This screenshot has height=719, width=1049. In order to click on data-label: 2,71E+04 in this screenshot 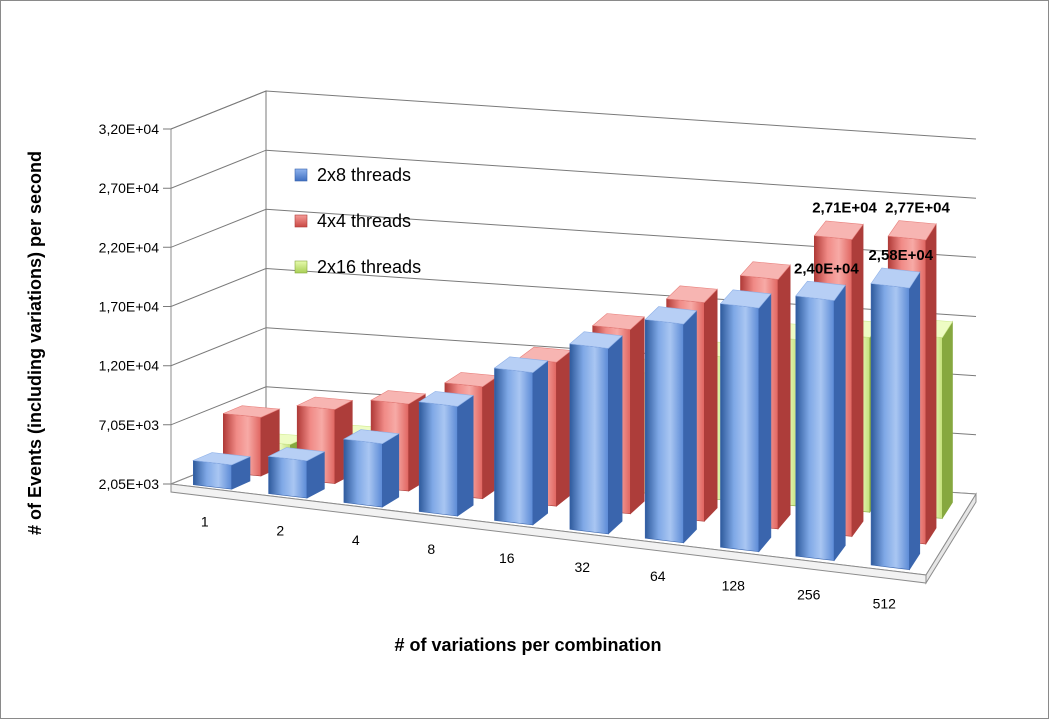, I will do `click(844, 208)`.